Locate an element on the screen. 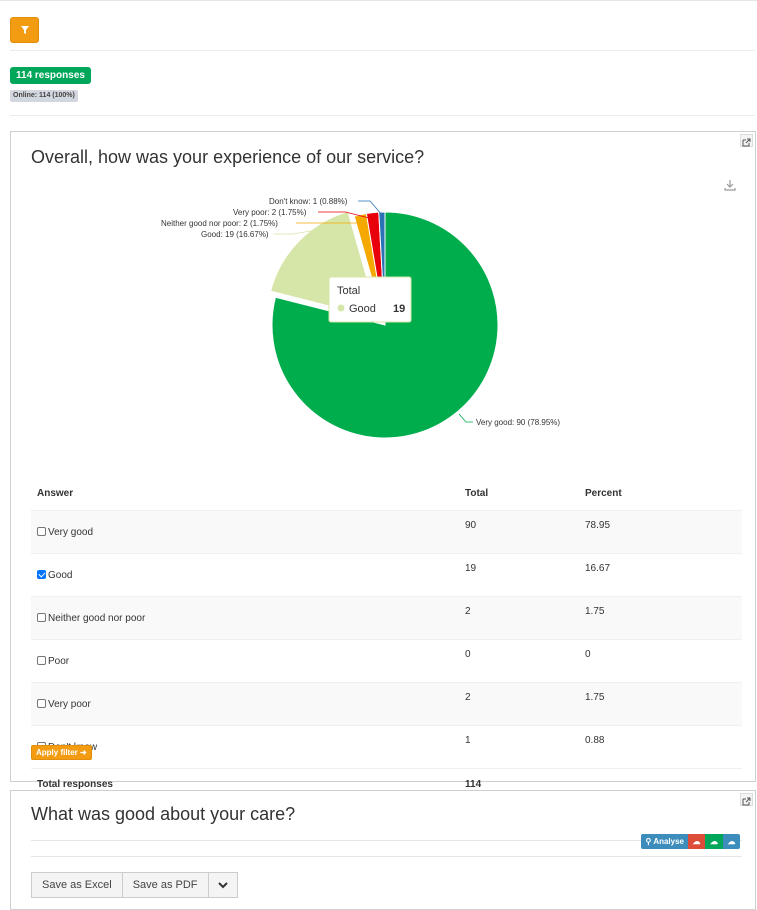  data-label-very-good: Very good: 90 (78.95%) is located at coordinates (518, 422).